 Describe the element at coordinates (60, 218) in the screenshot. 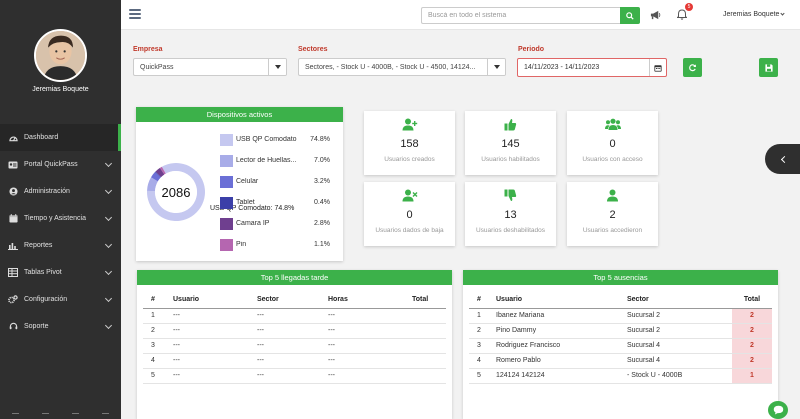

I see `sidebar-item-tiempo-asistencia: Tiempo y Asistencia` at that location.